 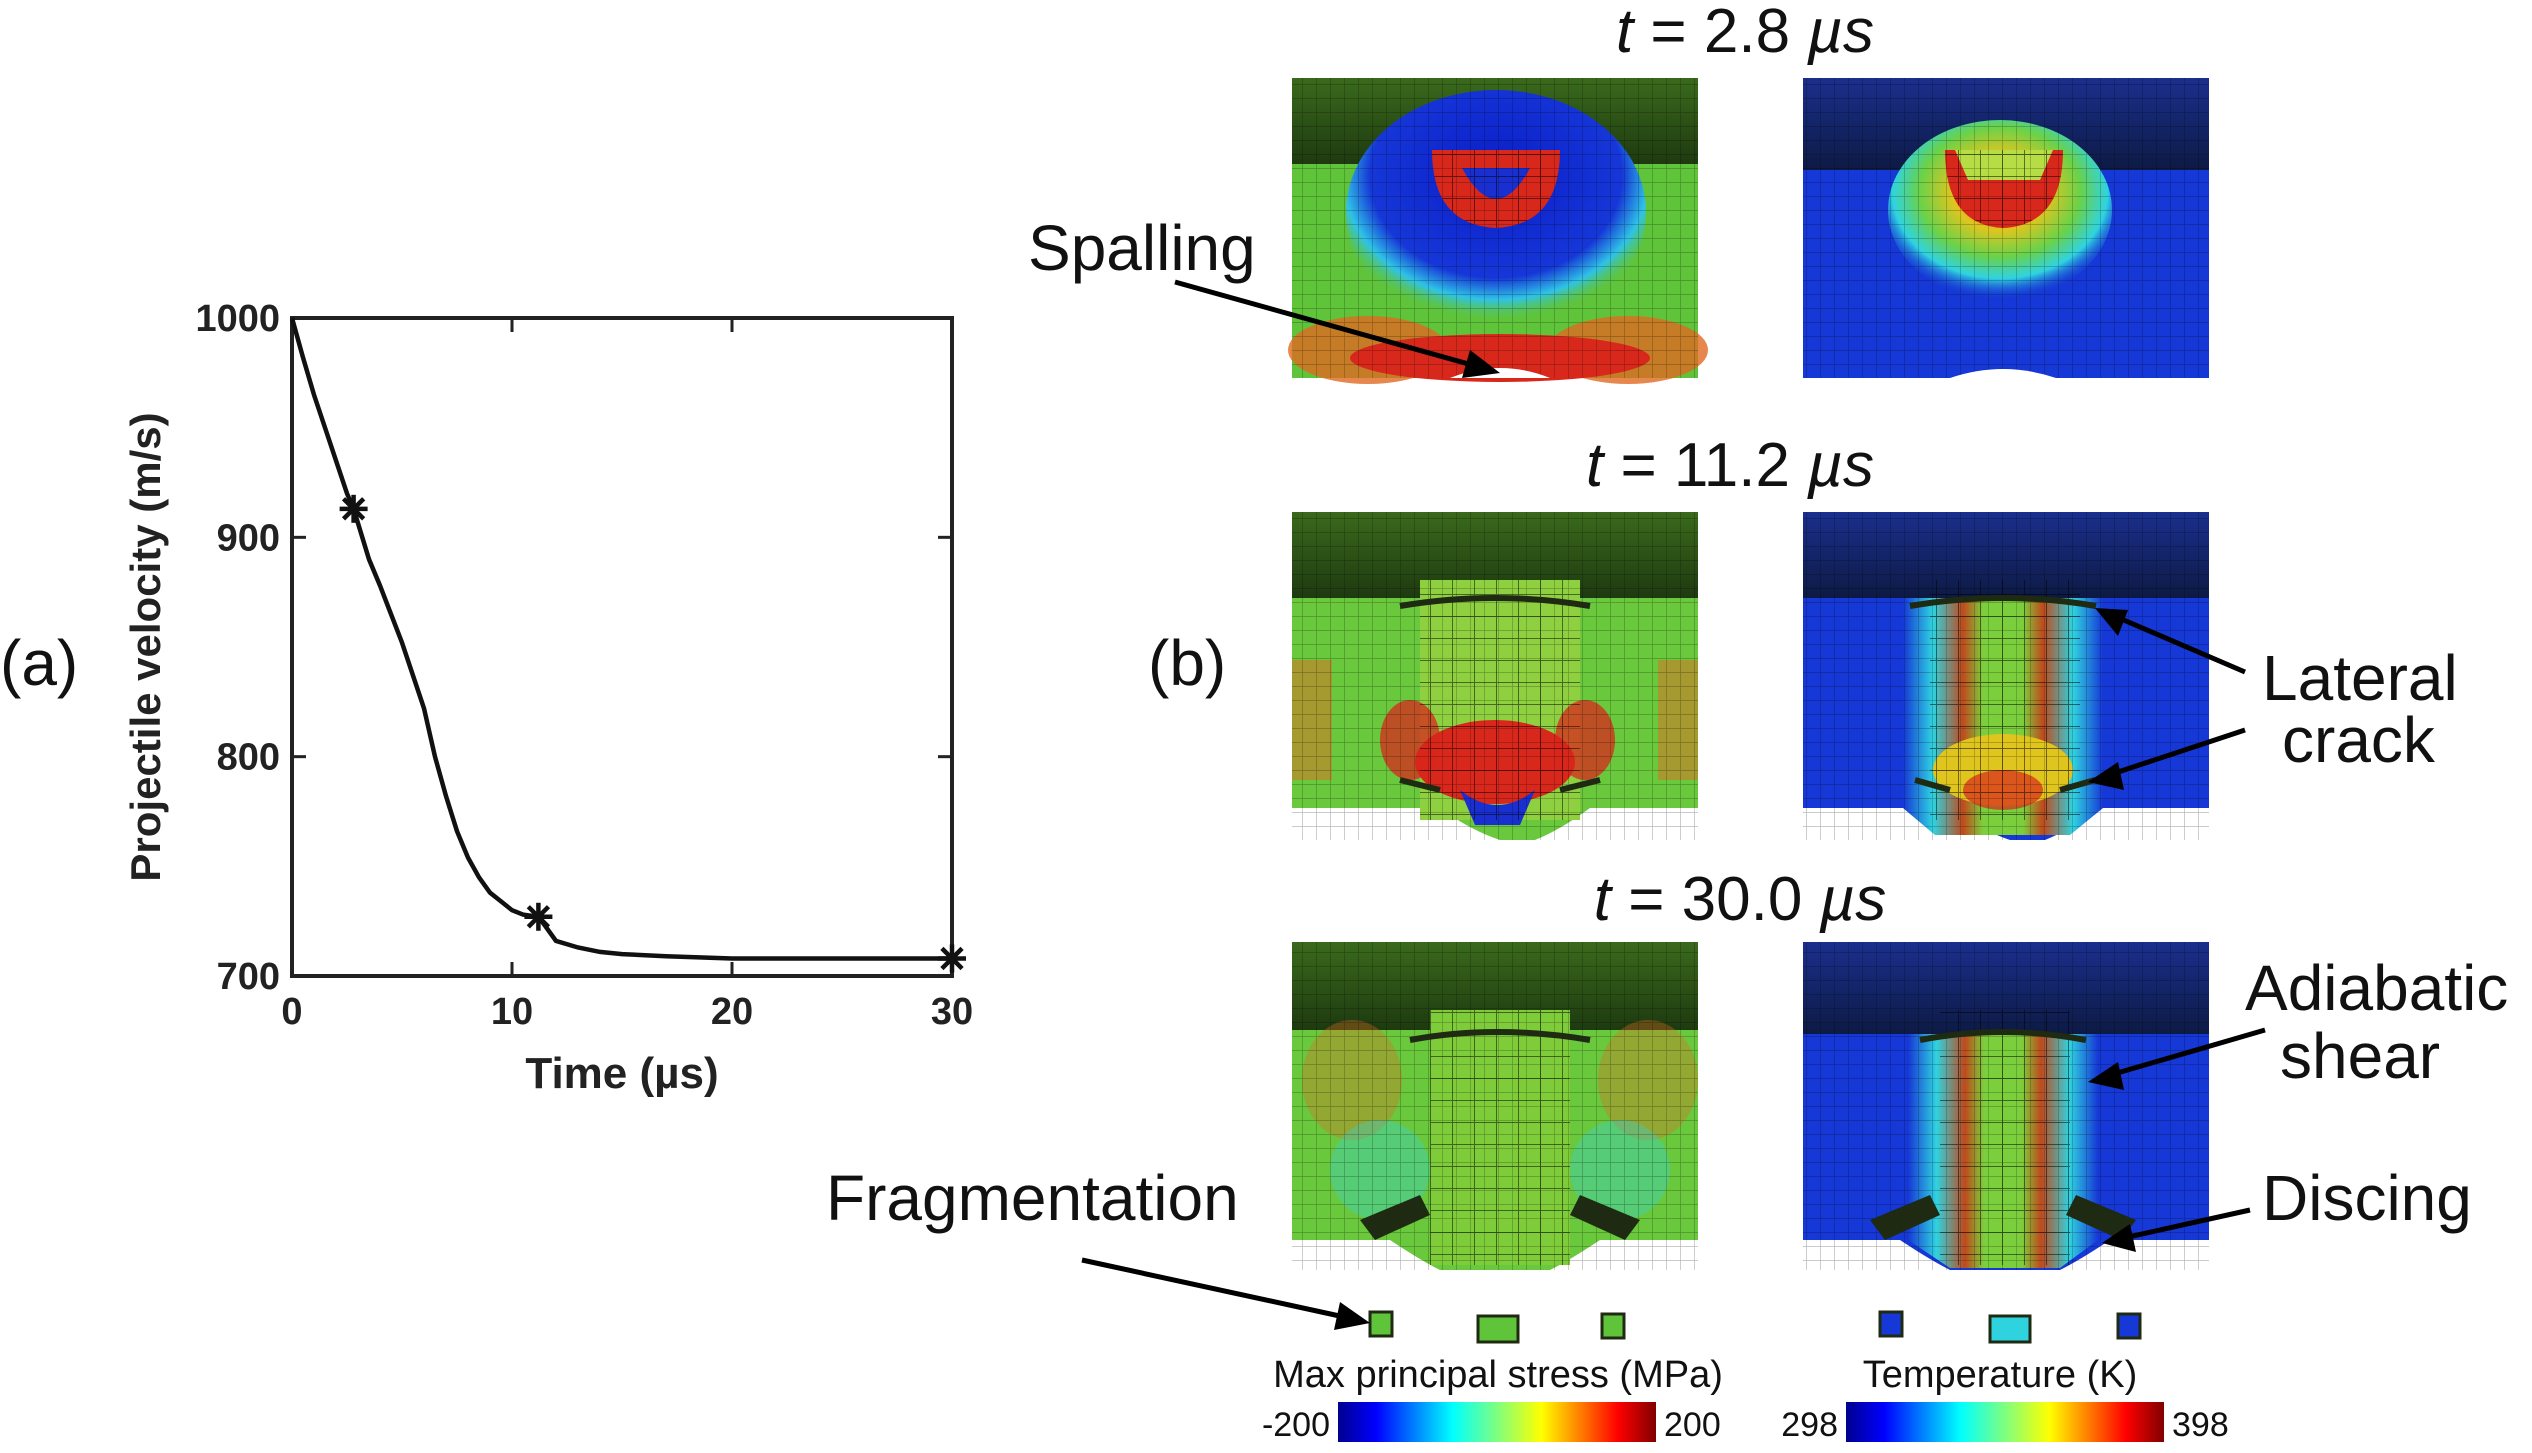 What do you see at coordinates (1332, 326) in the screenshot?
I see `arrow-spalling` at bounding box center [1332, 326].